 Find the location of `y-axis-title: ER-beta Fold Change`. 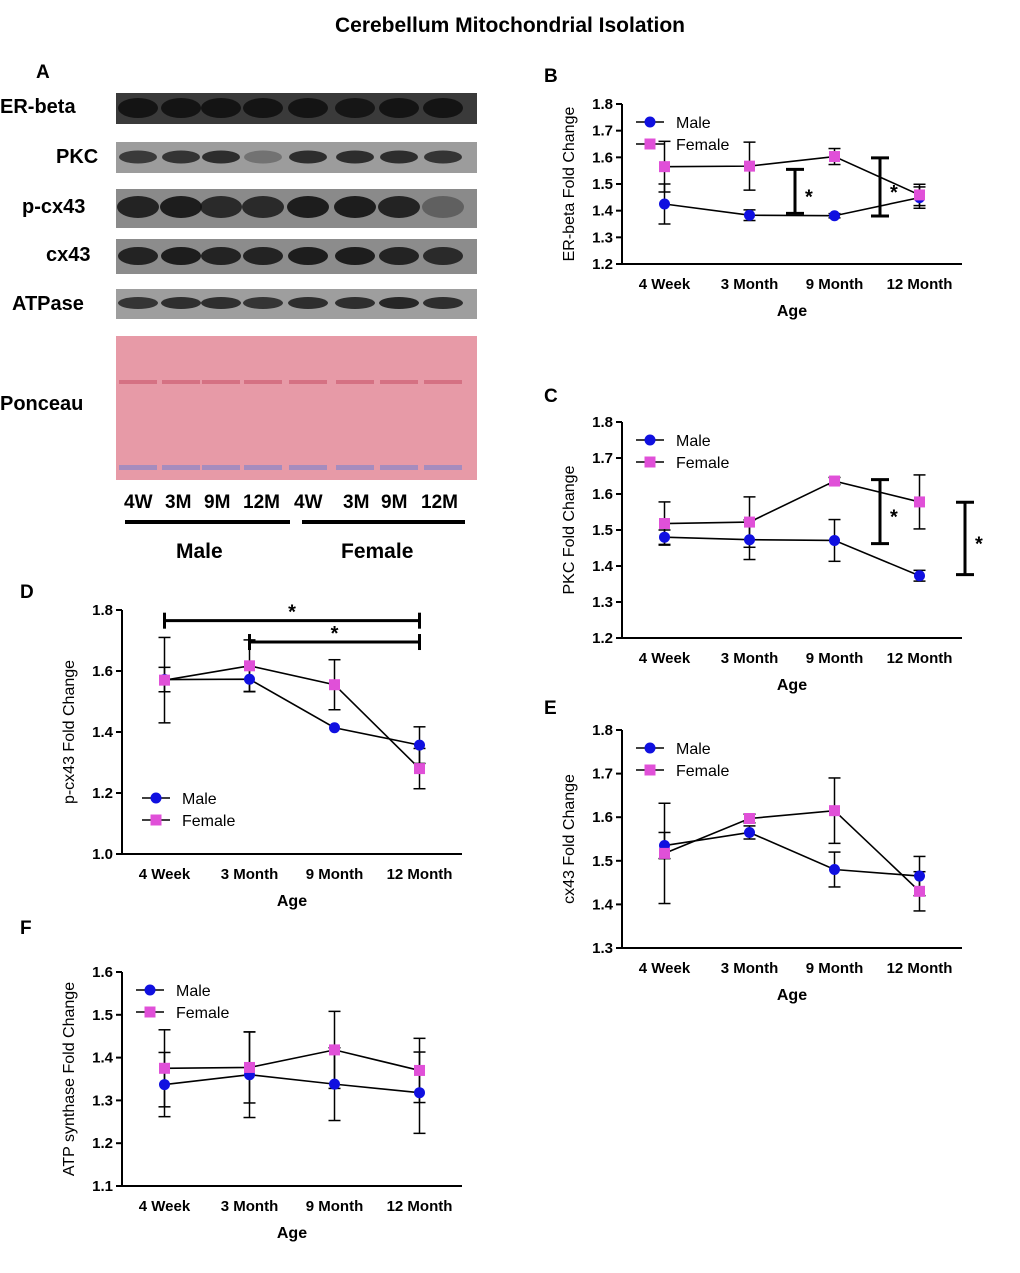

y-axis-title: ER-beta Fold Change is located at coordinates (569, 184).